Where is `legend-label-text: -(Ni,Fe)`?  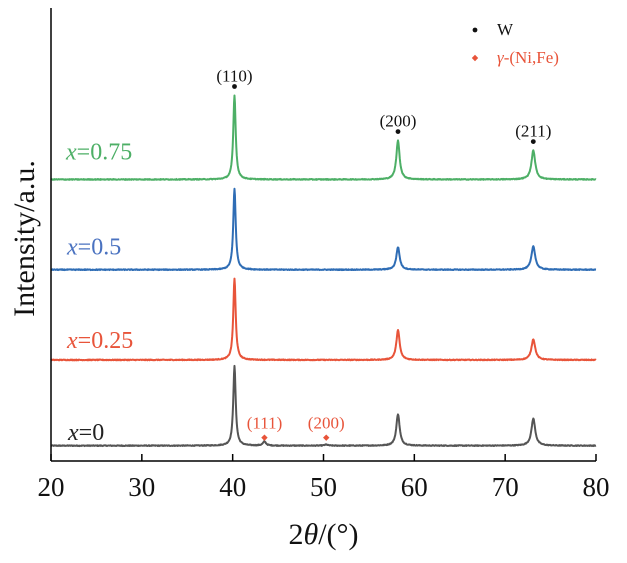 legend-label-text: -(Ni,Fe) is located at coordinates (531, 57).